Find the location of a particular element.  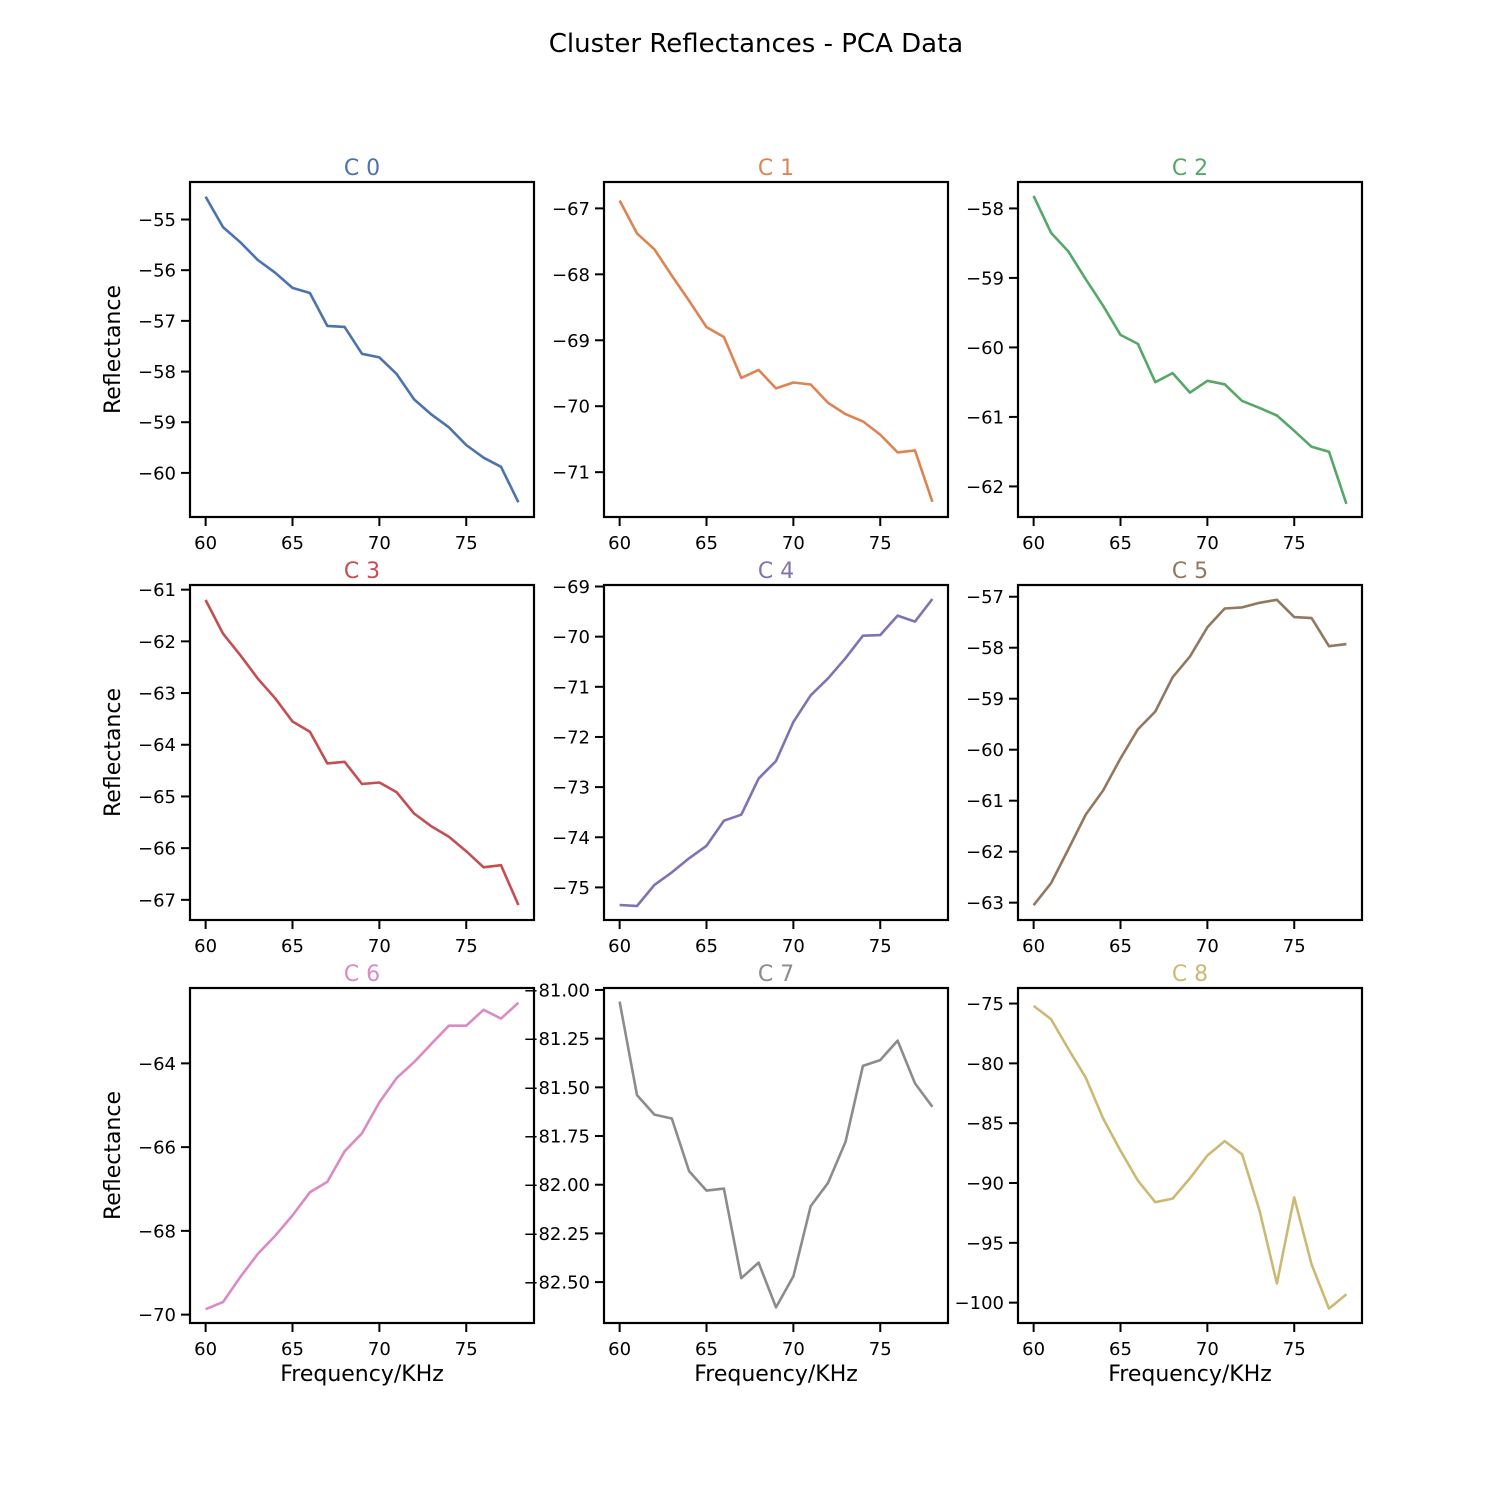

y-tick-label: −100 is located at coordinates (979, 1303).